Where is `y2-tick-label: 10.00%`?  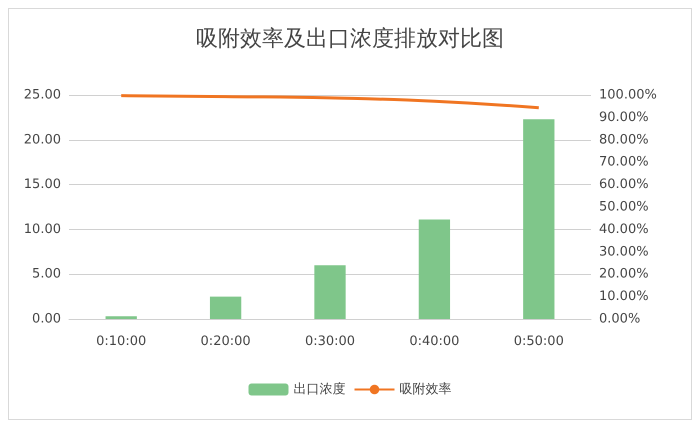 y2-tick-label: 10.00% is located at coordinates (624, 296).